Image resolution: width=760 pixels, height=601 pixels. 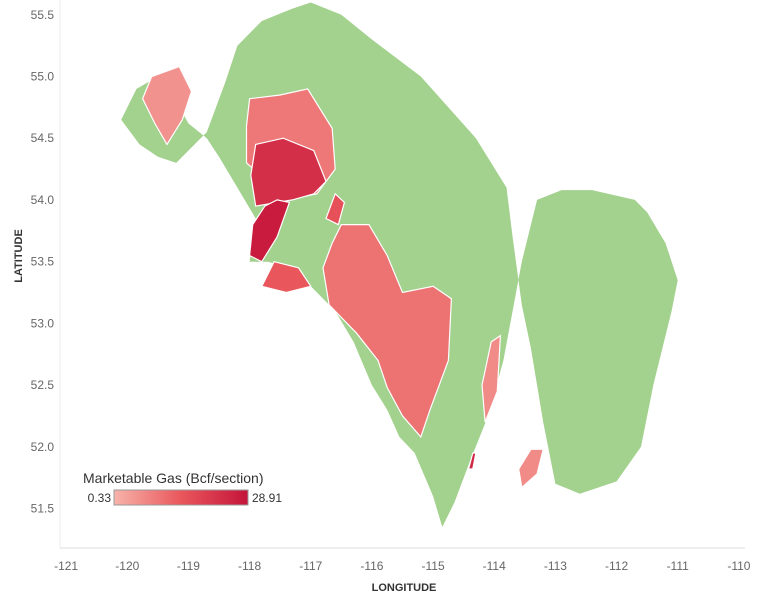 I want to click on x-tick-label: -111, so click(x=678, y=566).